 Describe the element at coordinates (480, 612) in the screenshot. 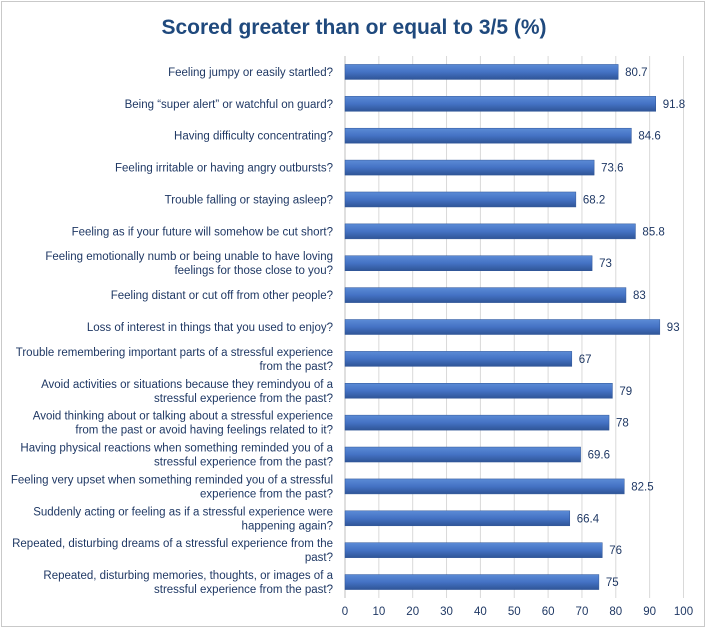

I see `x-tick-label: 40` at that location.